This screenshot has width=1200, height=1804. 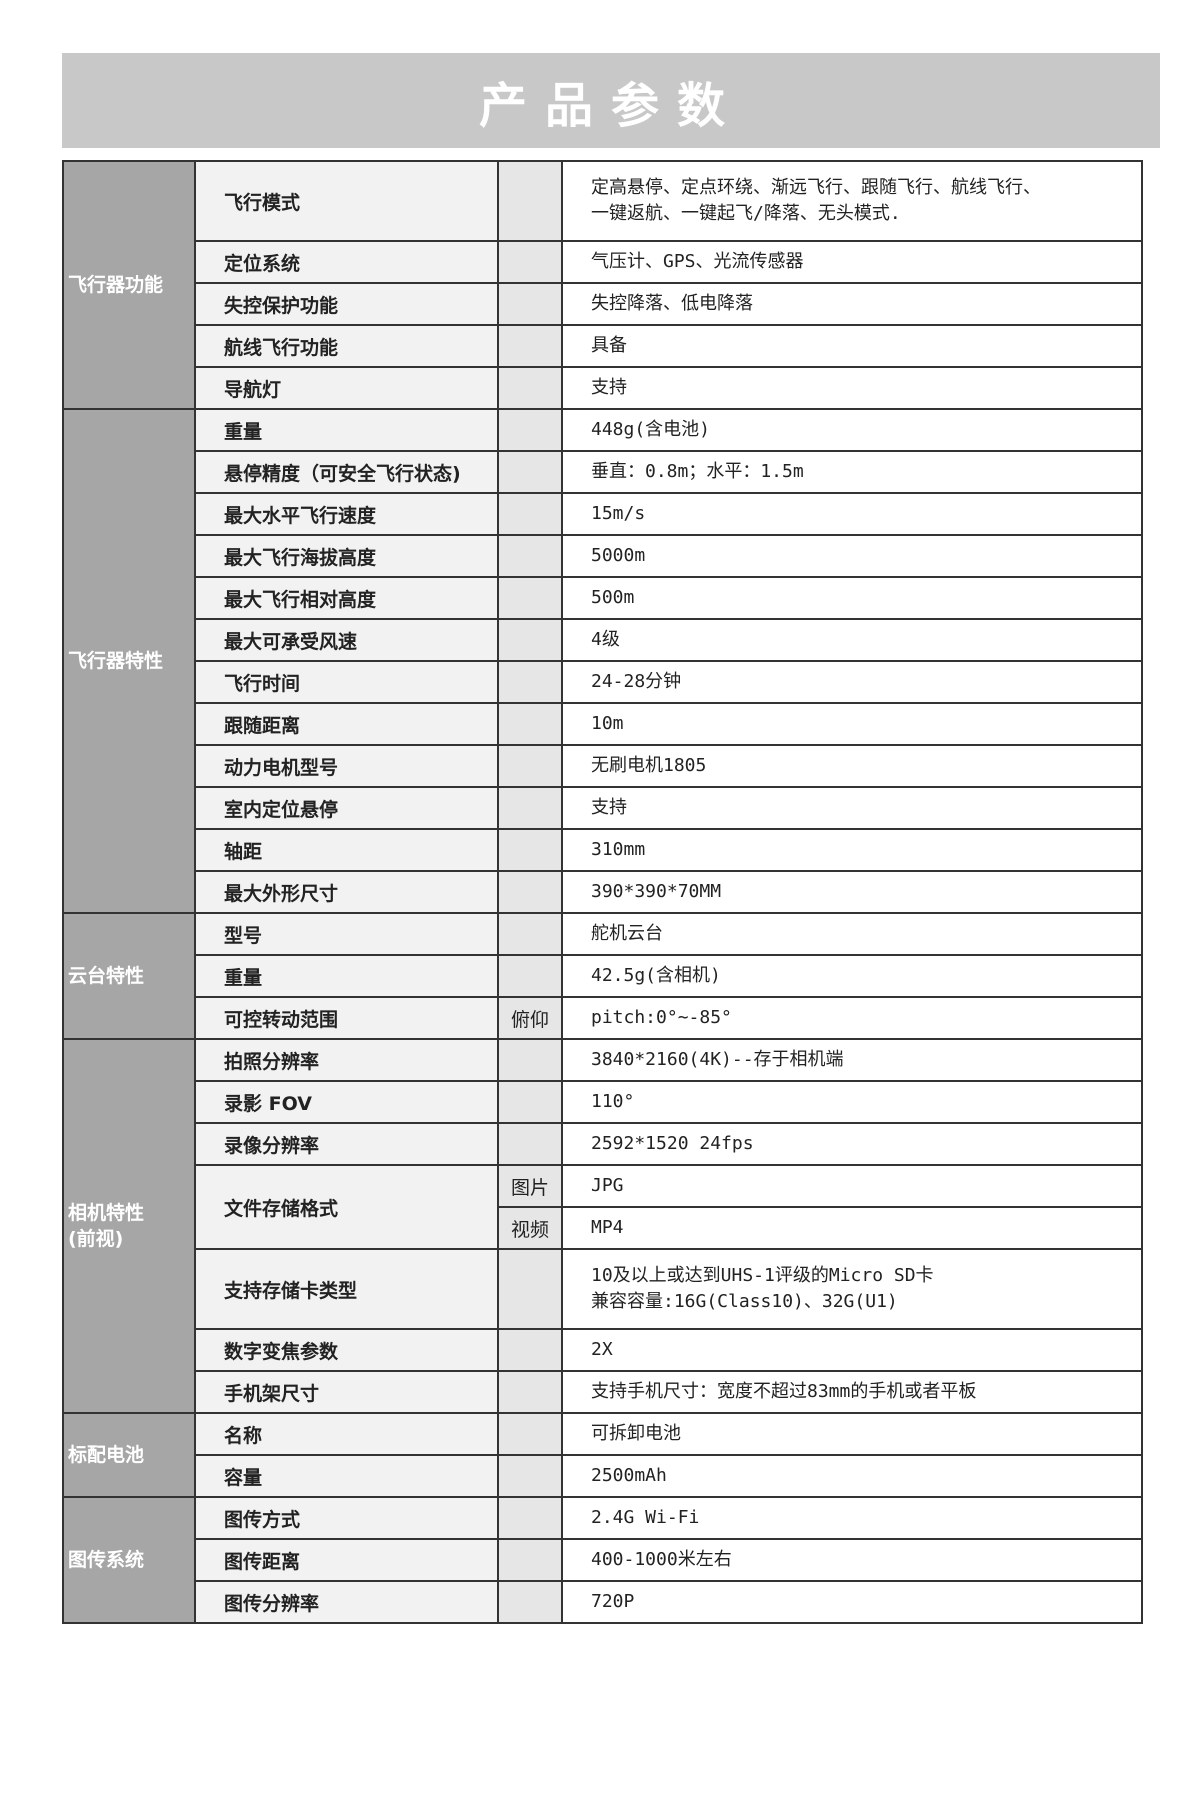 I want to click on spec-value: pitch:0°~-85°, so click(x=852, y=1018).